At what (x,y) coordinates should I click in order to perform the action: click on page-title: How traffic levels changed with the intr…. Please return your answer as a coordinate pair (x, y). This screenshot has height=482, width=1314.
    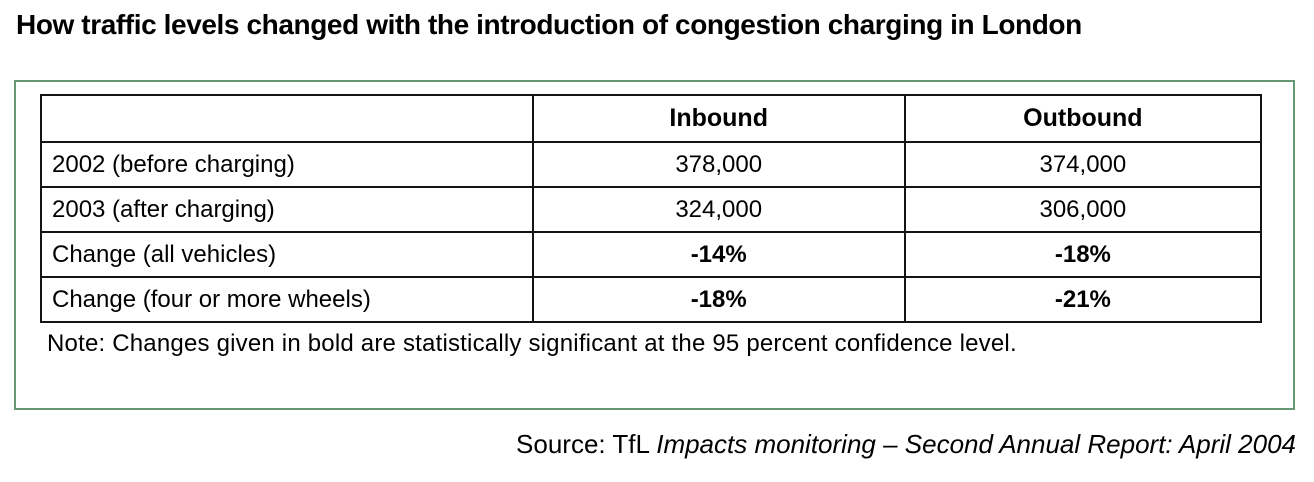
    Looking at the image, I should click on (549, 24).